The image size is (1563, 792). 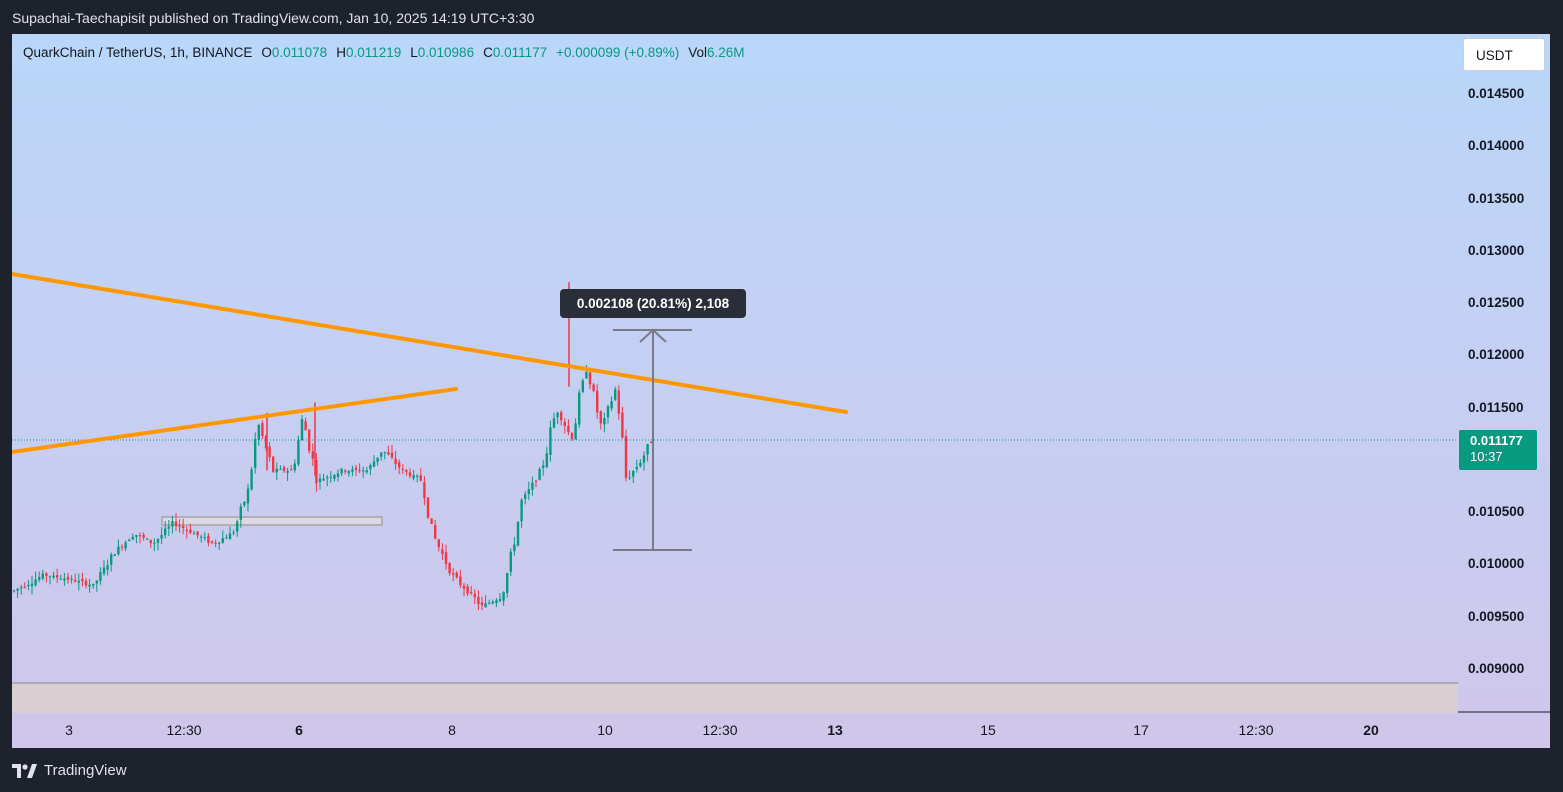 I want to click on time-tick-label: 12:30, so click(x=184, y=730).